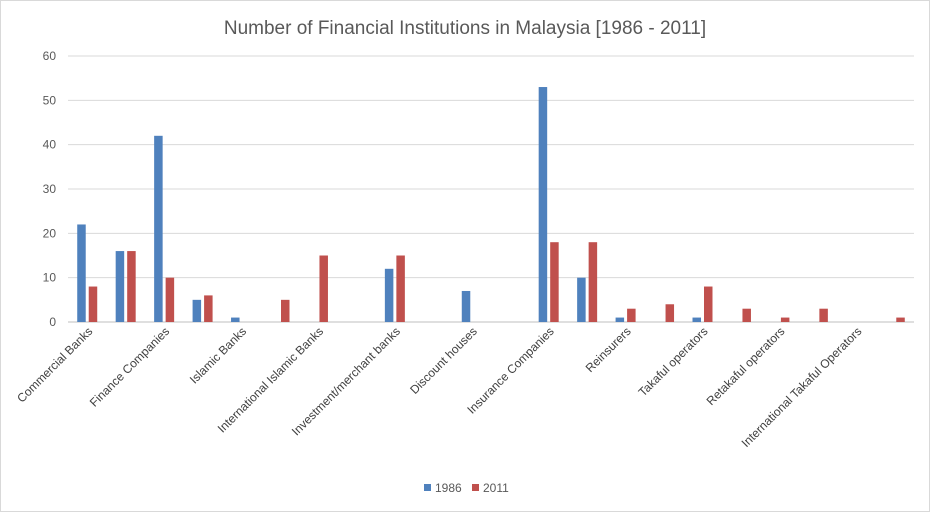 Image resolution: width=930 pixels, height=512 pixels. What do you see at coordinates (673, 361) in the screenshot?
I see `x-category-label: Takaful operators` at bounding box center [673, 361].